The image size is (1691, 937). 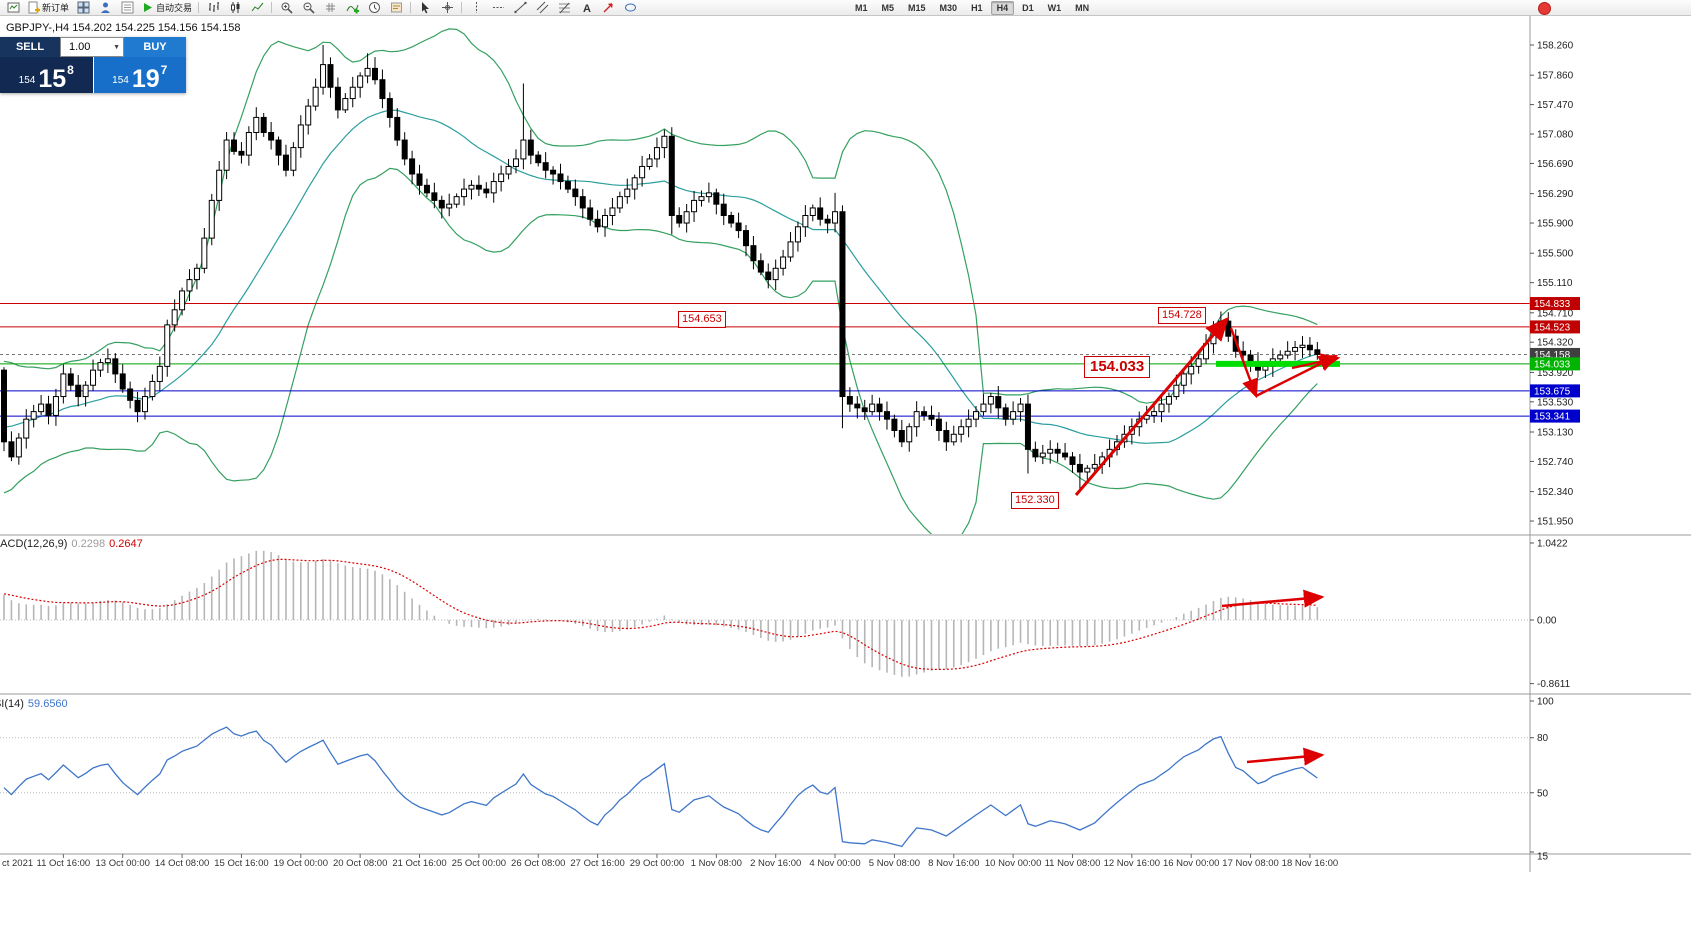 What do you see at coordinates (213, 8) in the screenshot?
I see `bar-chart-button` at bounding box center [213, 8].